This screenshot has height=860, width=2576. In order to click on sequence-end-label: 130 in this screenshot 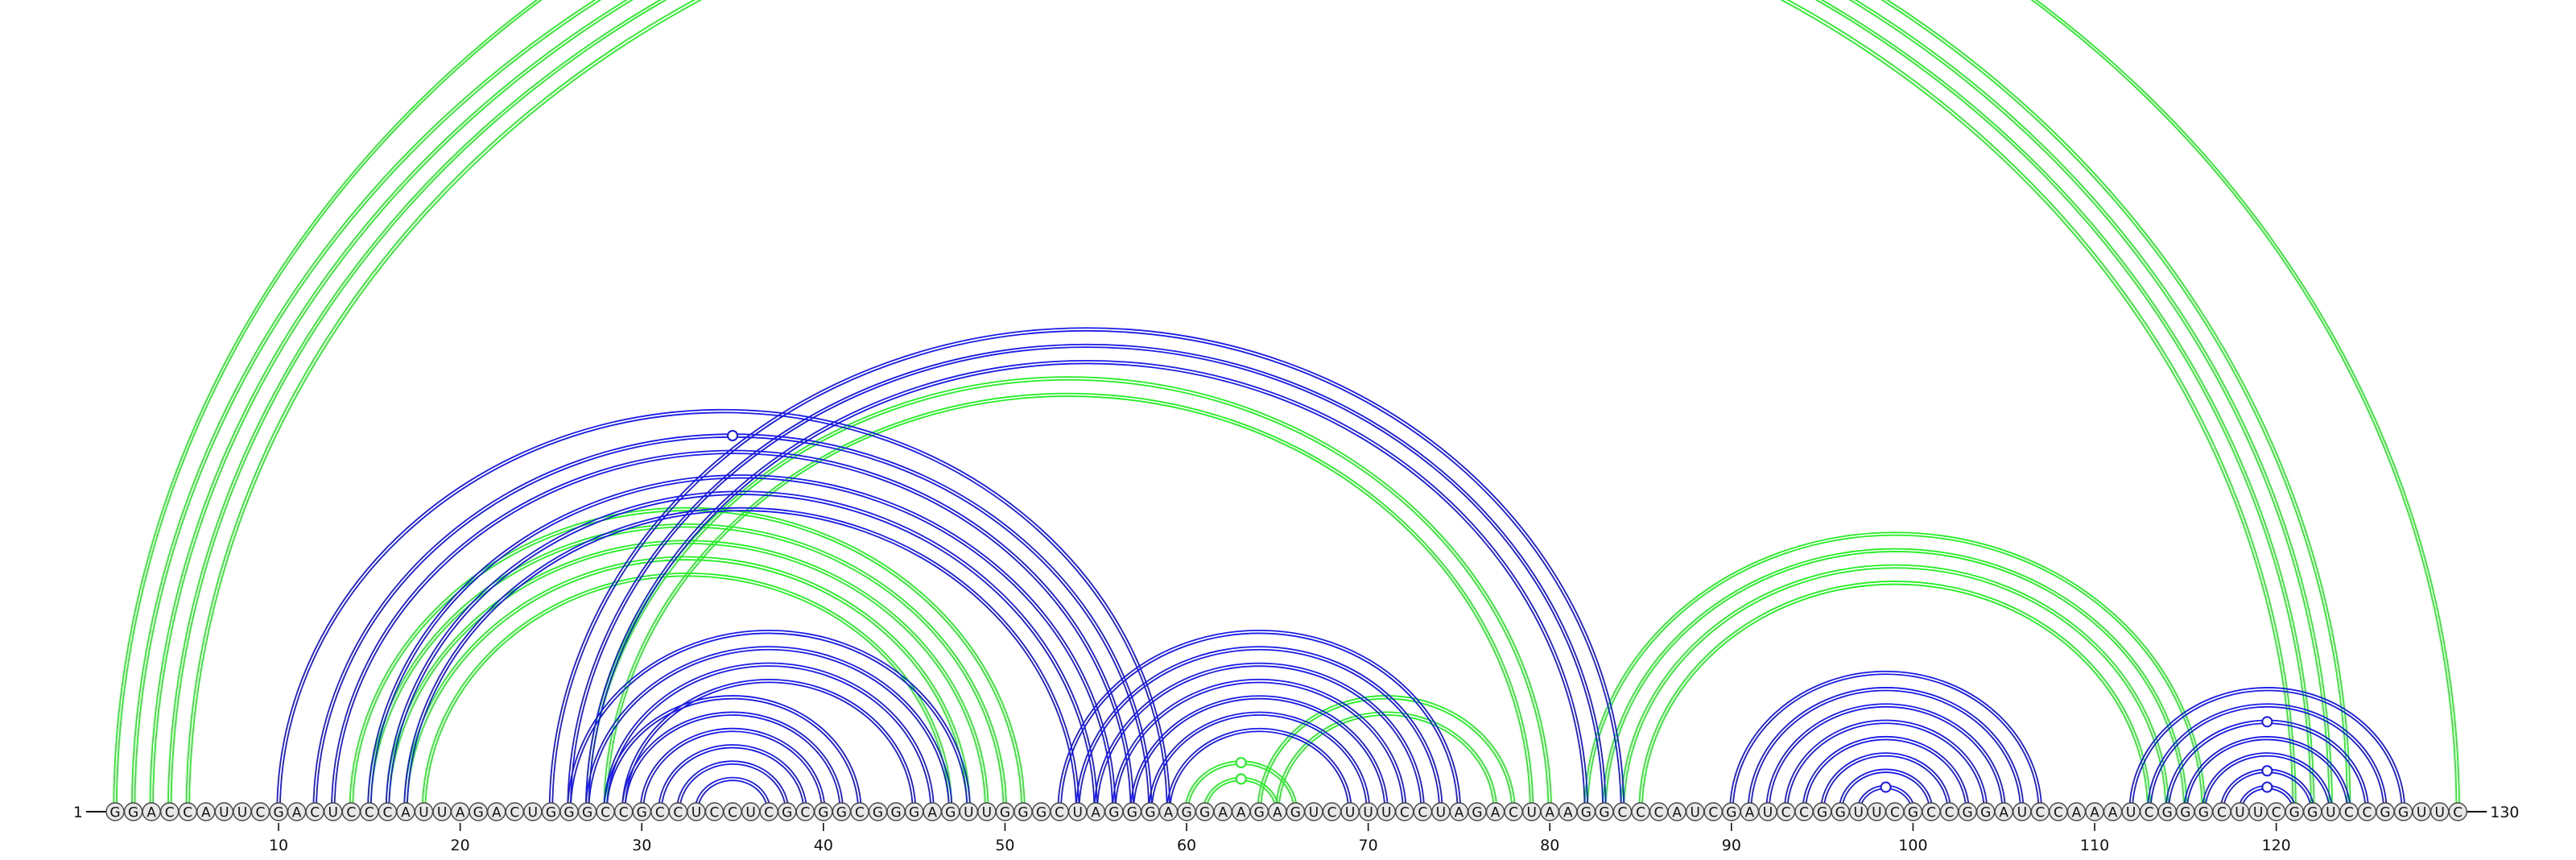, I will do `click(2504, 812)`.